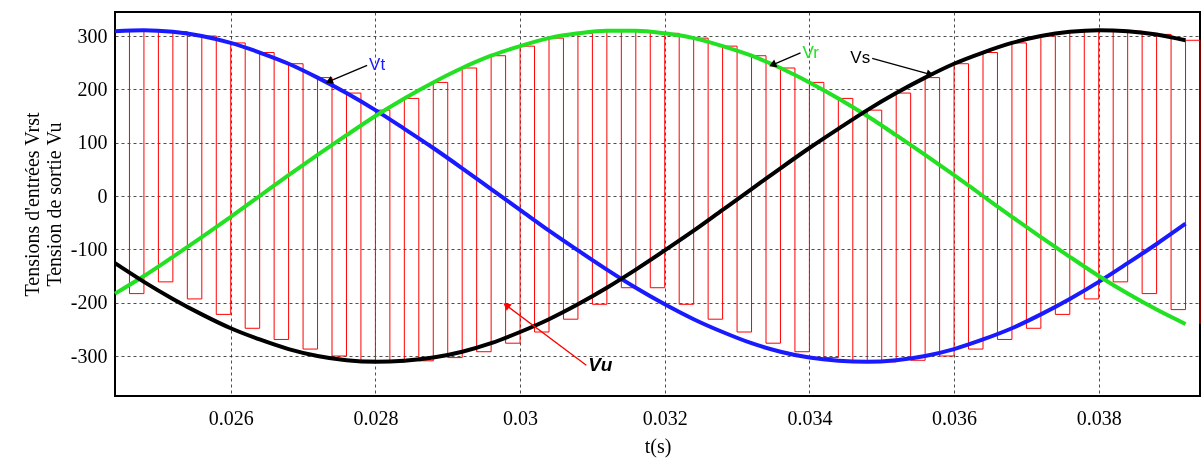 The width and height of the screenshot is (1203, 472). What do you see at coordinates (811, 52) in the screenshot?
I see `annotation: Vr` at bounding box center [811, 52].